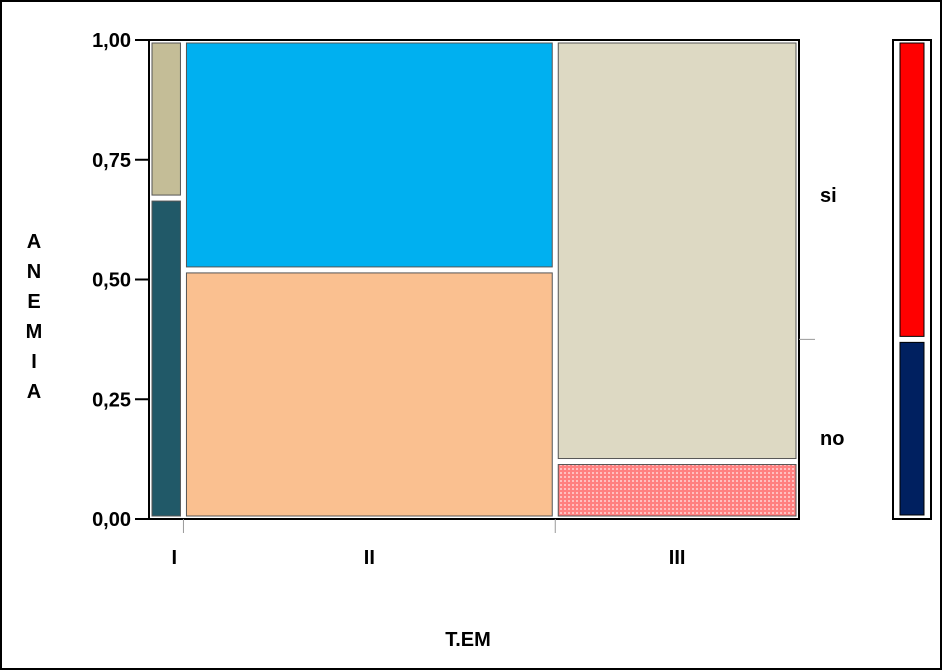 The width and height of the screenshot is (942, 670). What do you see at coordinates (111, 161) in the screenshot?
I see `y-tick-label: 0,75` at bounding box center [111, 161].